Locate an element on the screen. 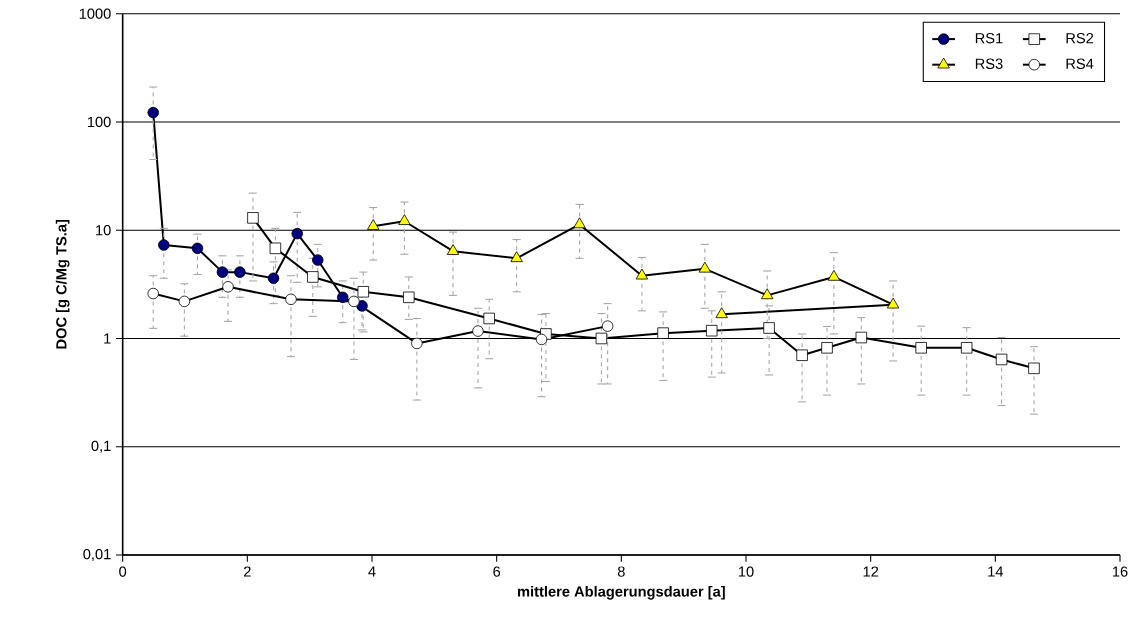  y-tick-label: 0,01 is located at coordinates (97, 555).